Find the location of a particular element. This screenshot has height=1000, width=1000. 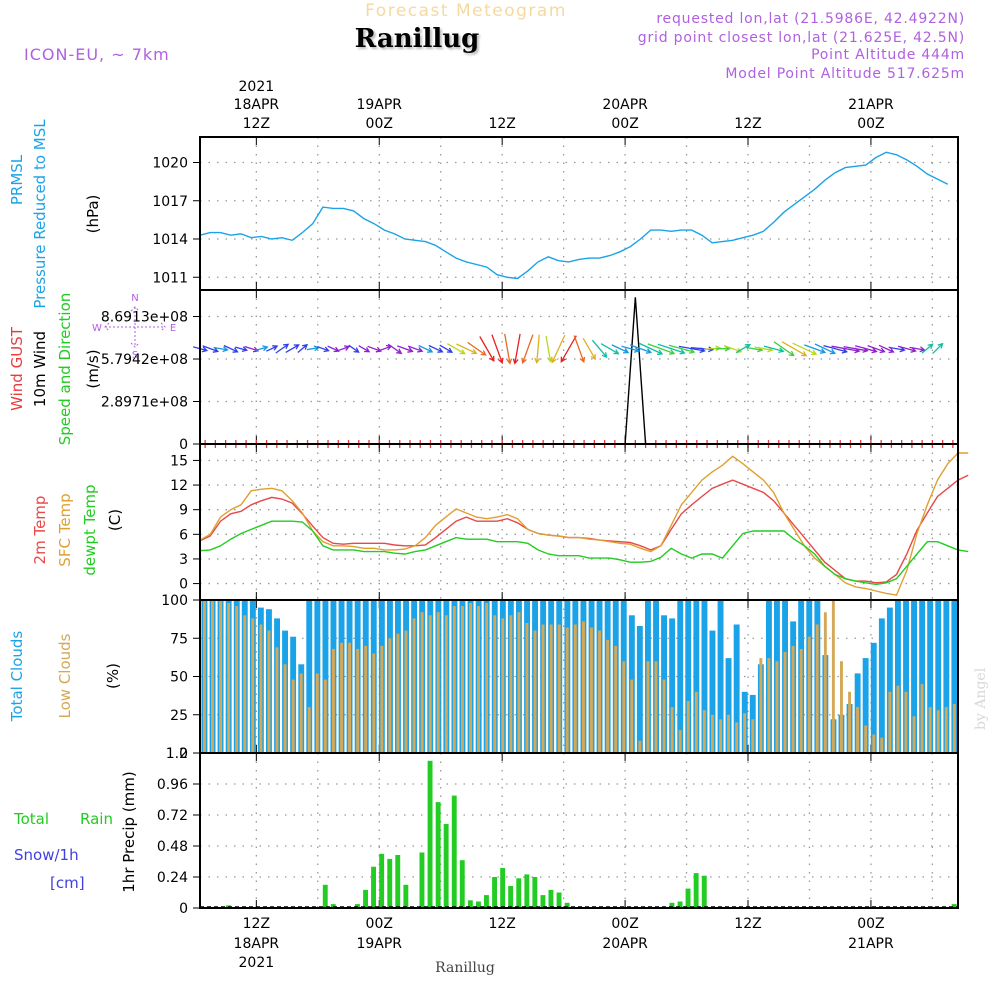

rain-label: Rain is located at coordinates (96, 819).